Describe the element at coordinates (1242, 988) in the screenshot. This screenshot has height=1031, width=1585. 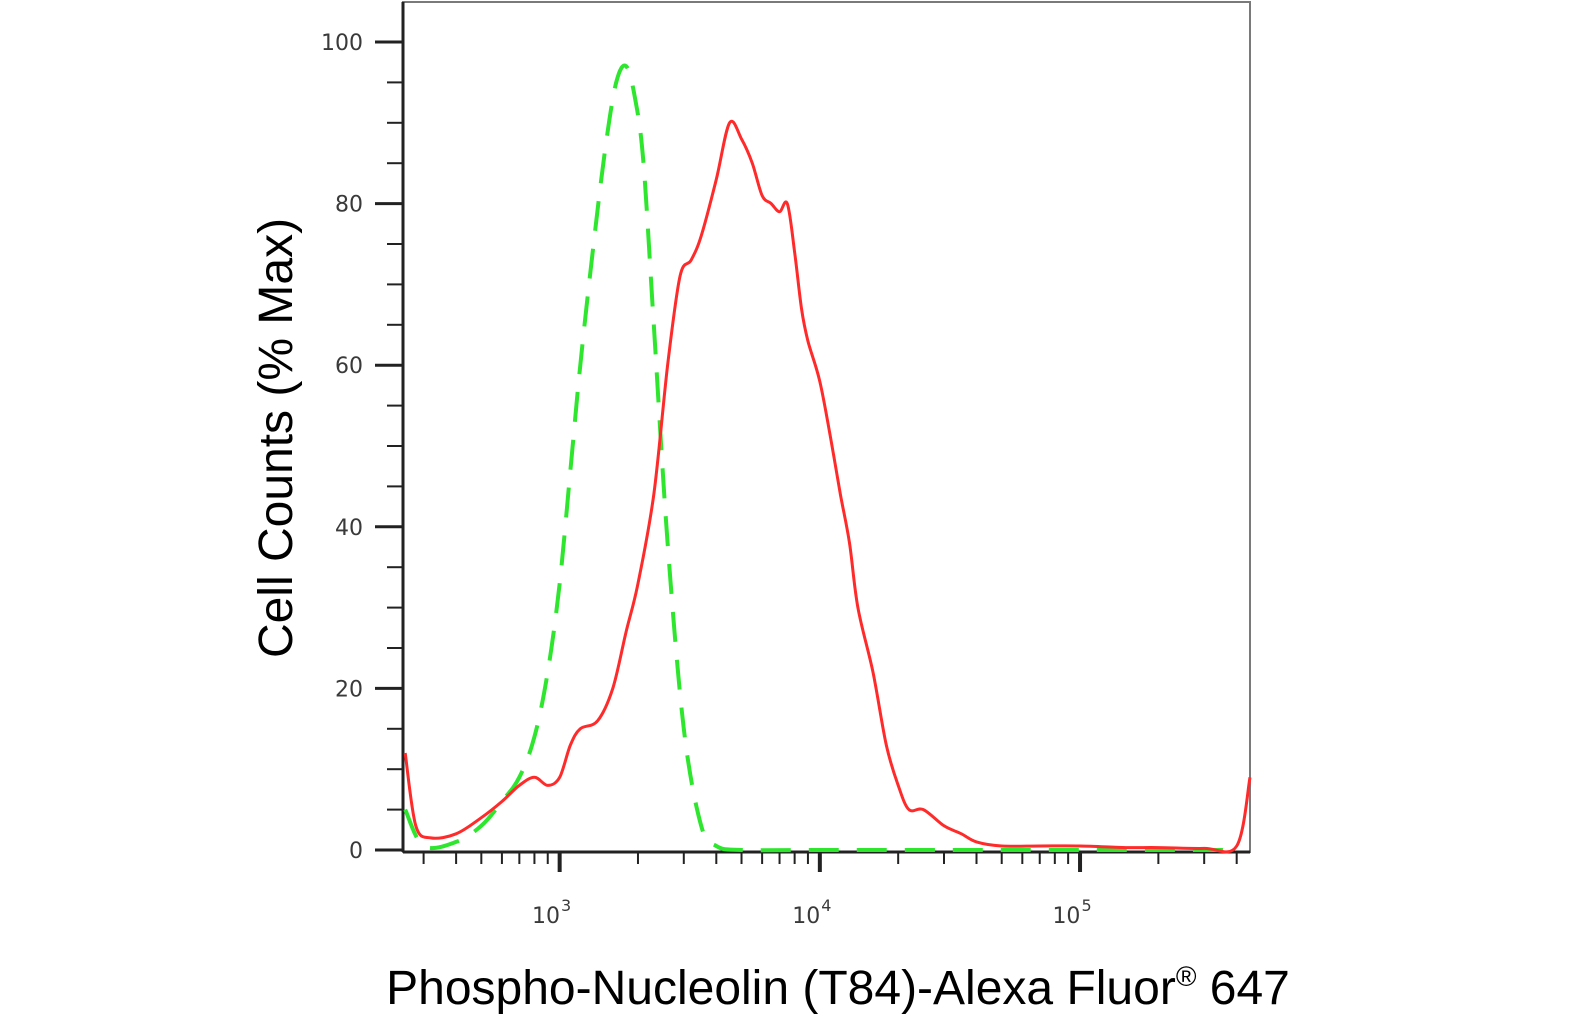
I see `x-axis-title-suffix: 647` at that location.